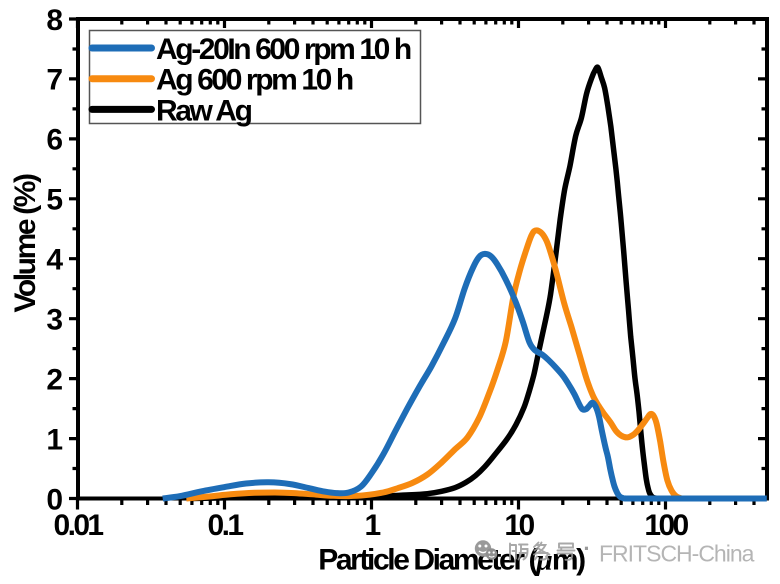 This screenshot has height=584, width=780. What do you see at coordinates (226, 525) in the screenshot?
I see `svg-text: 0.1` at bounding box center [226, 525].